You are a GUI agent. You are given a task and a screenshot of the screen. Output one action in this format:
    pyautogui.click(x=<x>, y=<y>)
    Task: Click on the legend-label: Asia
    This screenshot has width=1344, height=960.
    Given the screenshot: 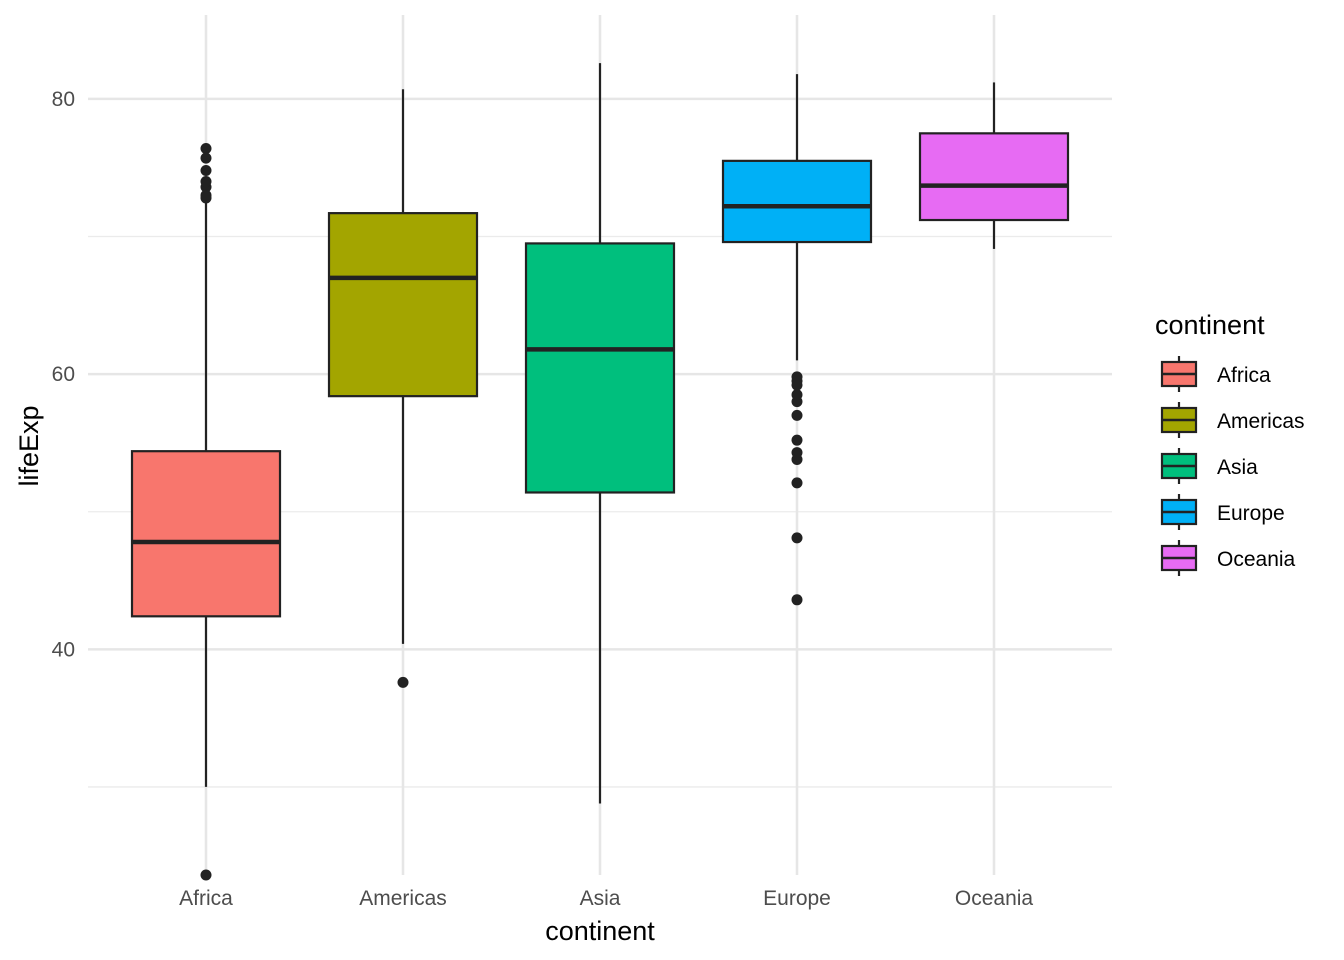 What is the action you would take?
    pyautogui.click(x=1237, y=467)
    